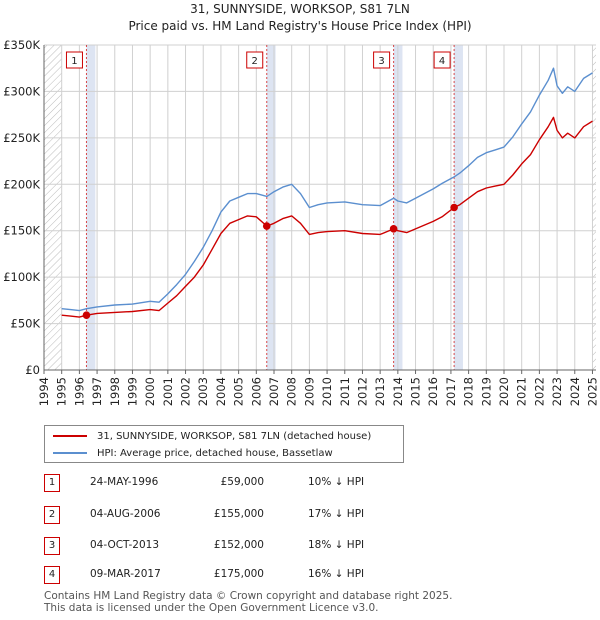  Describe the element at coordinates (336, 482) in the screenshot. I see `transaction-hpi-diff: 10% ↓ HPI` at that location.